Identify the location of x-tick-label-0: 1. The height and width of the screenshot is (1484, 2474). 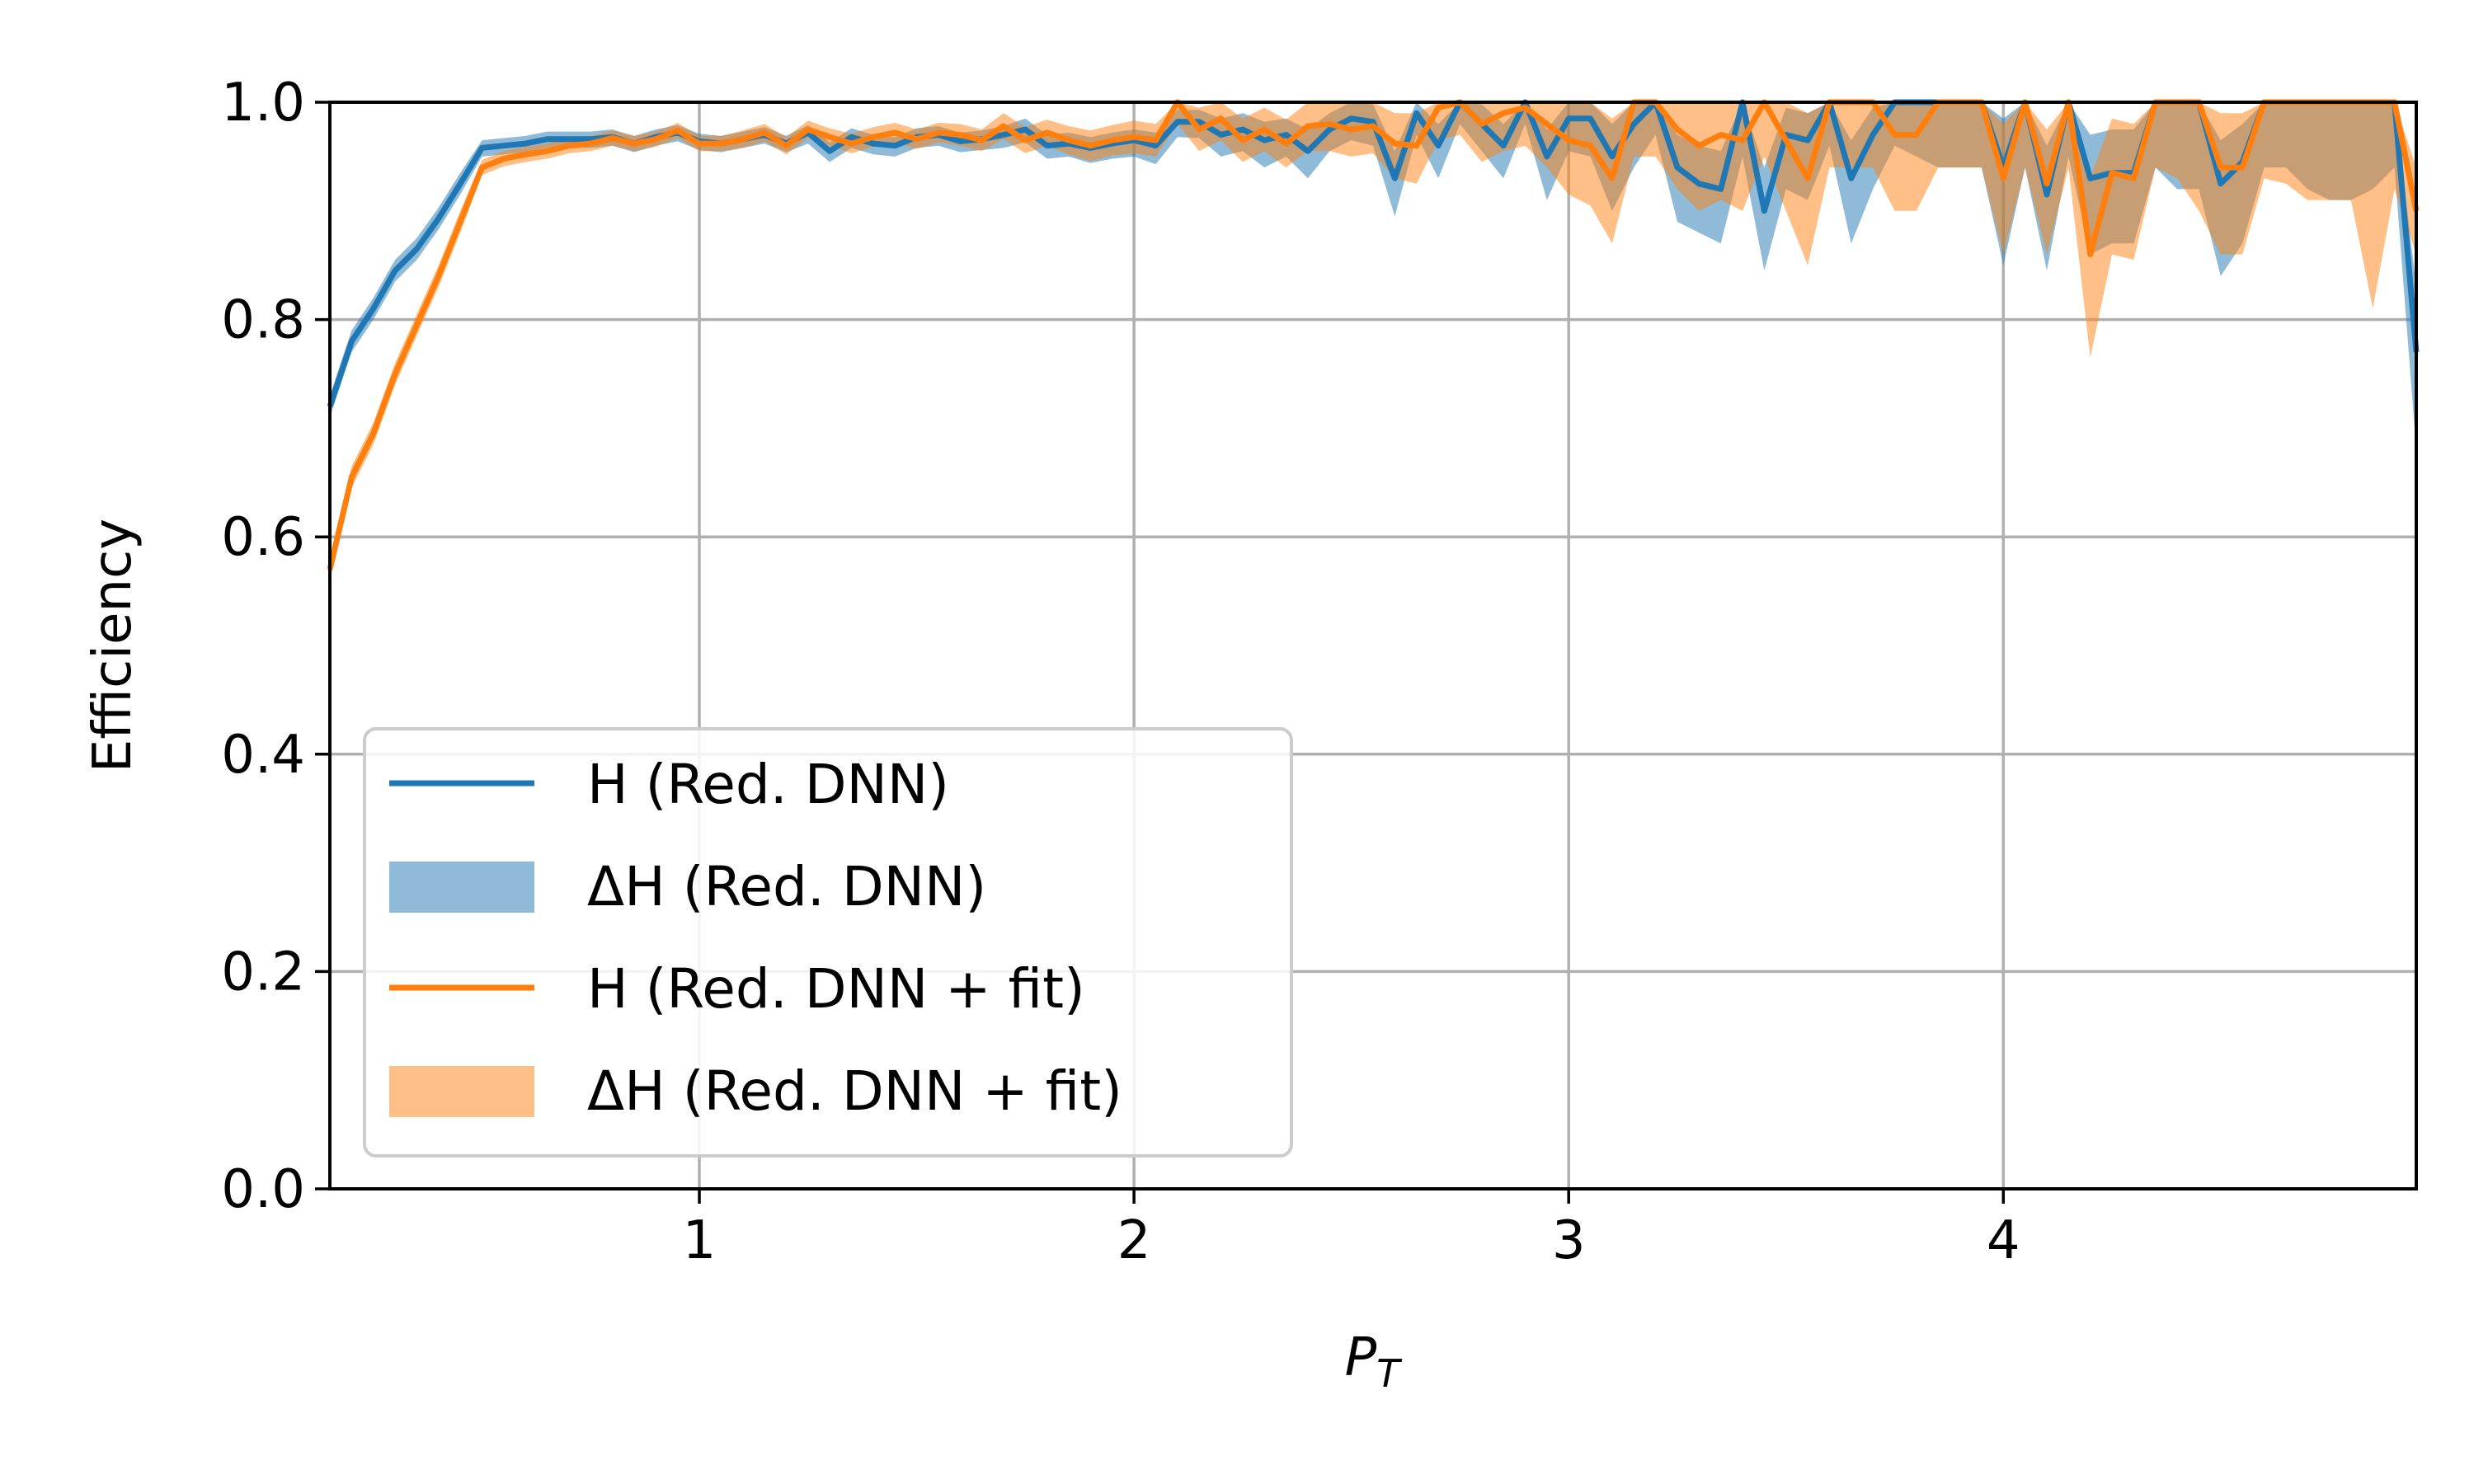
(700, 1240).